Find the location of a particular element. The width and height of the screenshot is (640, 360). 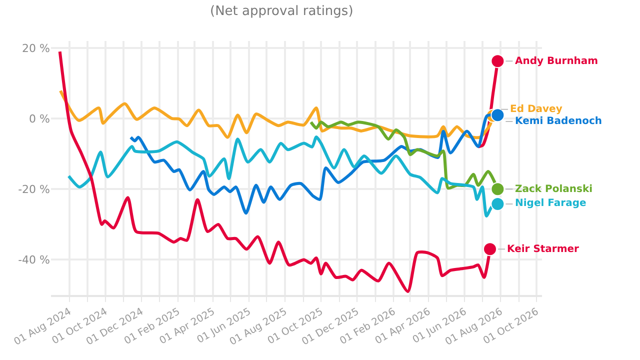

y-tick-label: 20 % is located at coordinates (36, 48).